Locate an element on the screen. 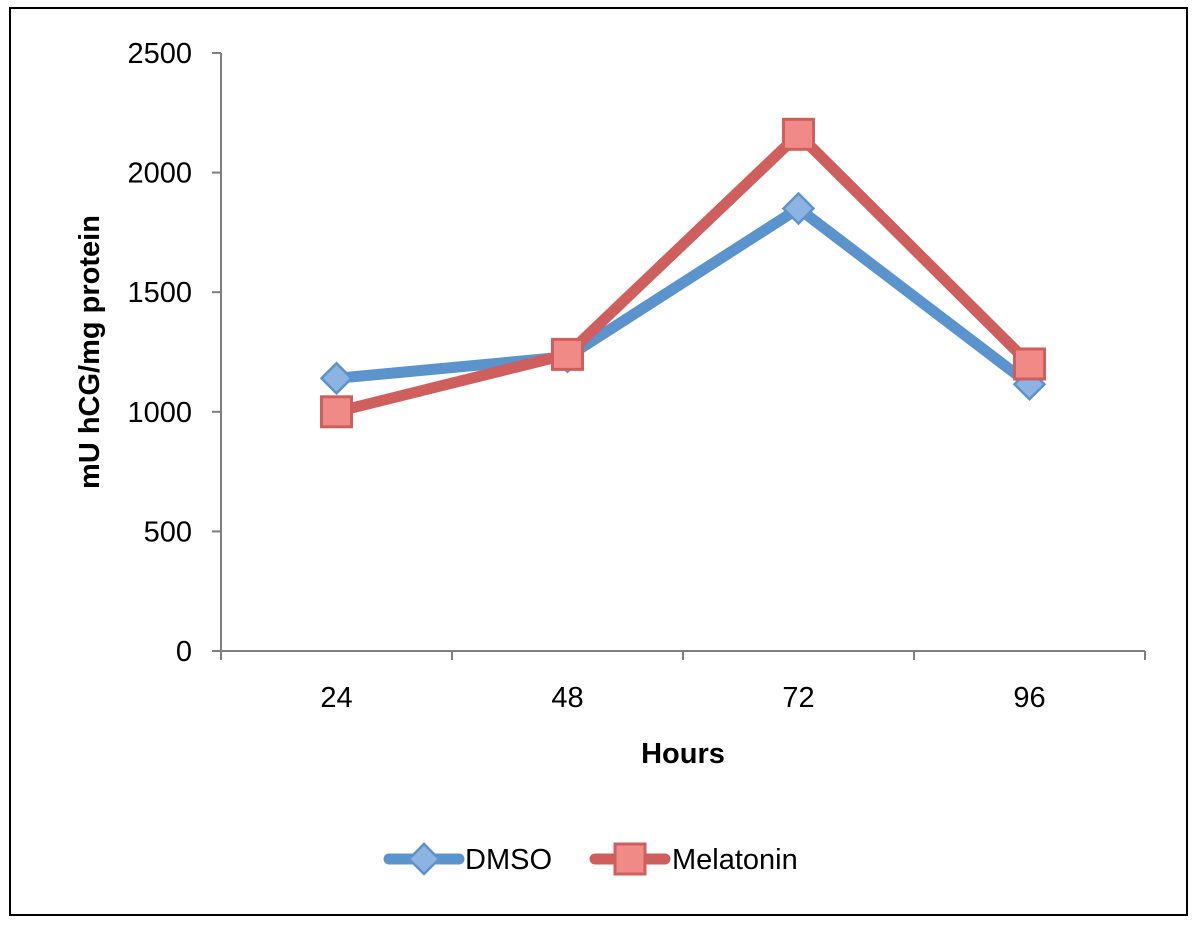  x-tick-label: 24 is located at coordinates (336, 698).